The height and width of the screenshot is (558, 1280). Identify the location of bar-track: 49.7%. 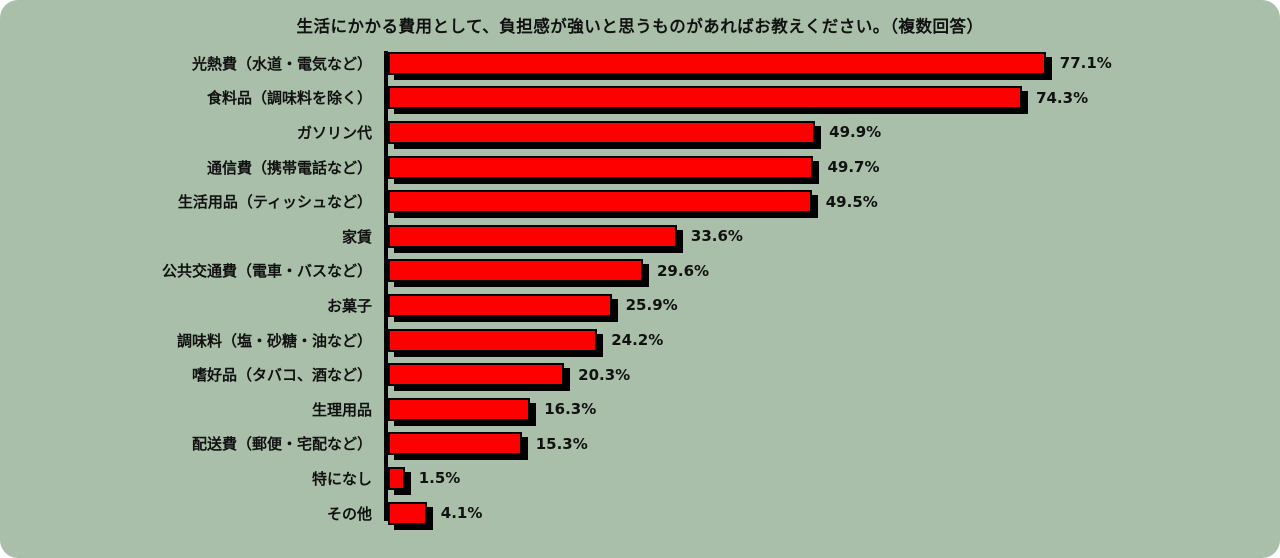
(634, 167).